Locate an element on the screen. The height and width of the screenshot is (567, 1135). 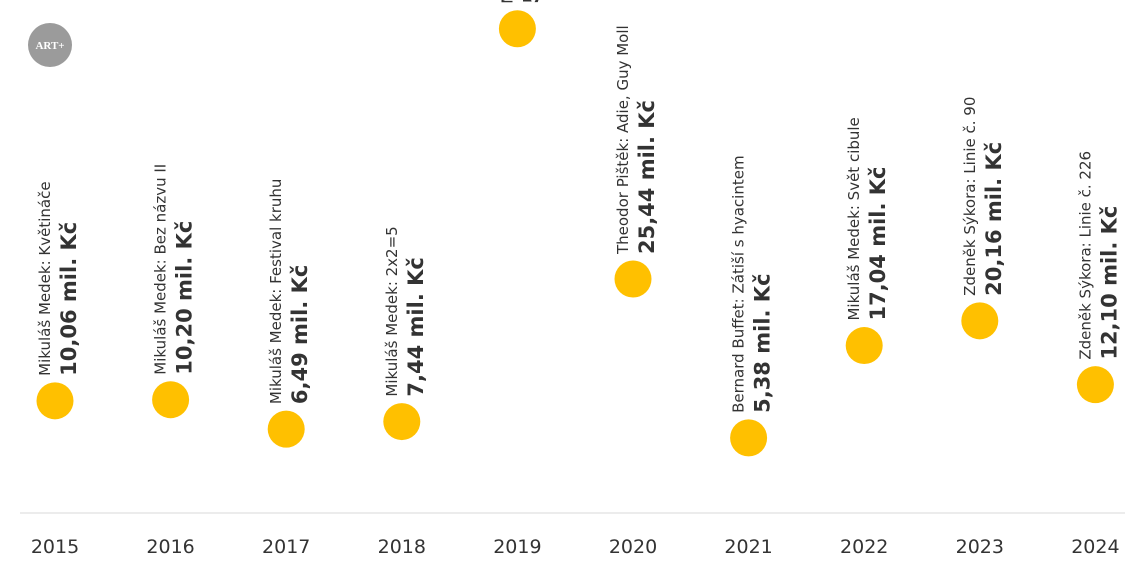
data-label: 7,44 mil. Kč is located at coordinates (416, 326).